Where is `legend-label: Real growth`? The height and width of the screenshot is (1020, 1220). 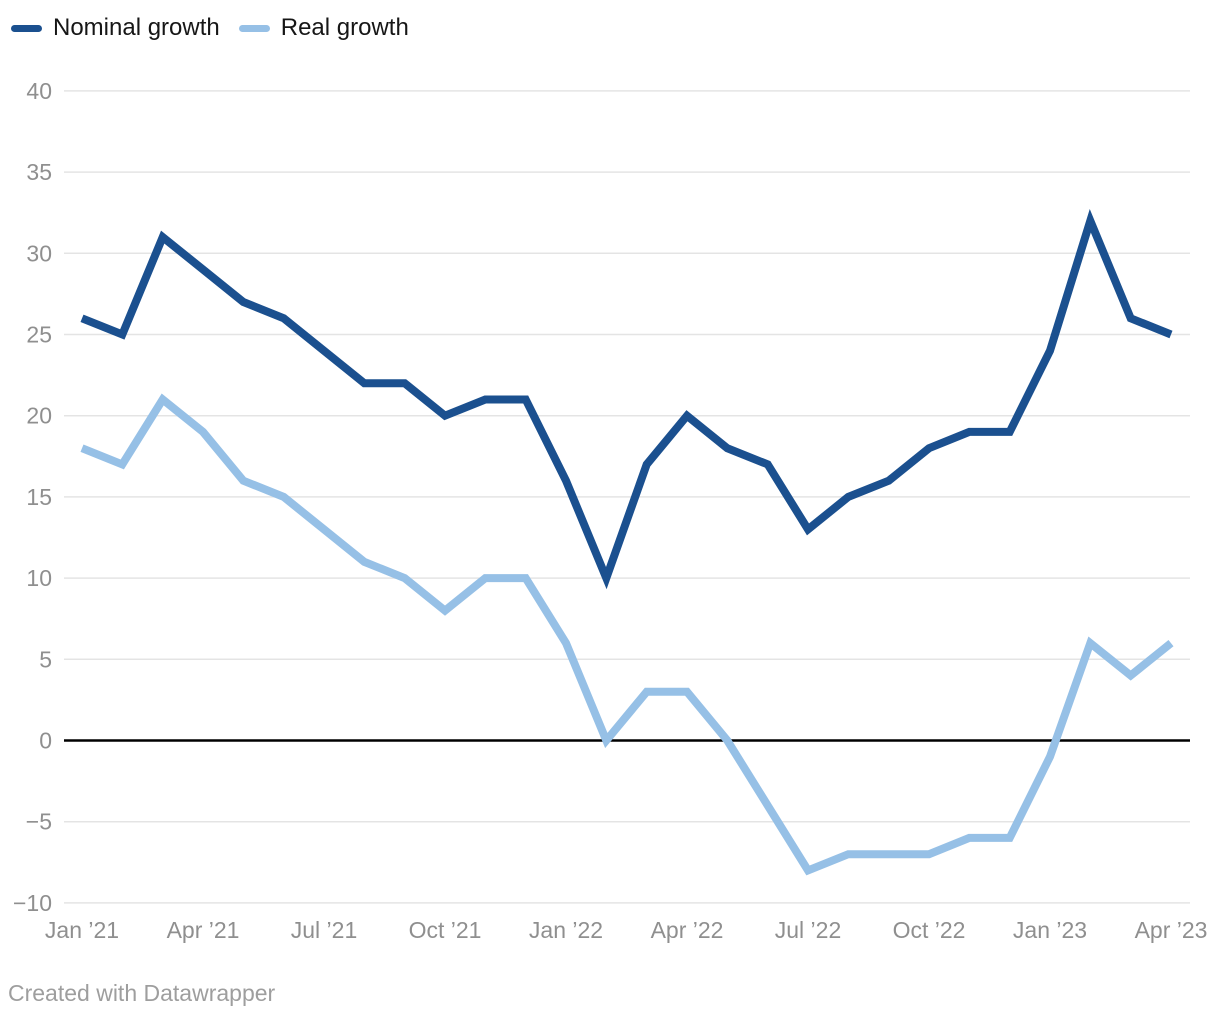
legend-label: Real growth is located at coordinates (344, 27).